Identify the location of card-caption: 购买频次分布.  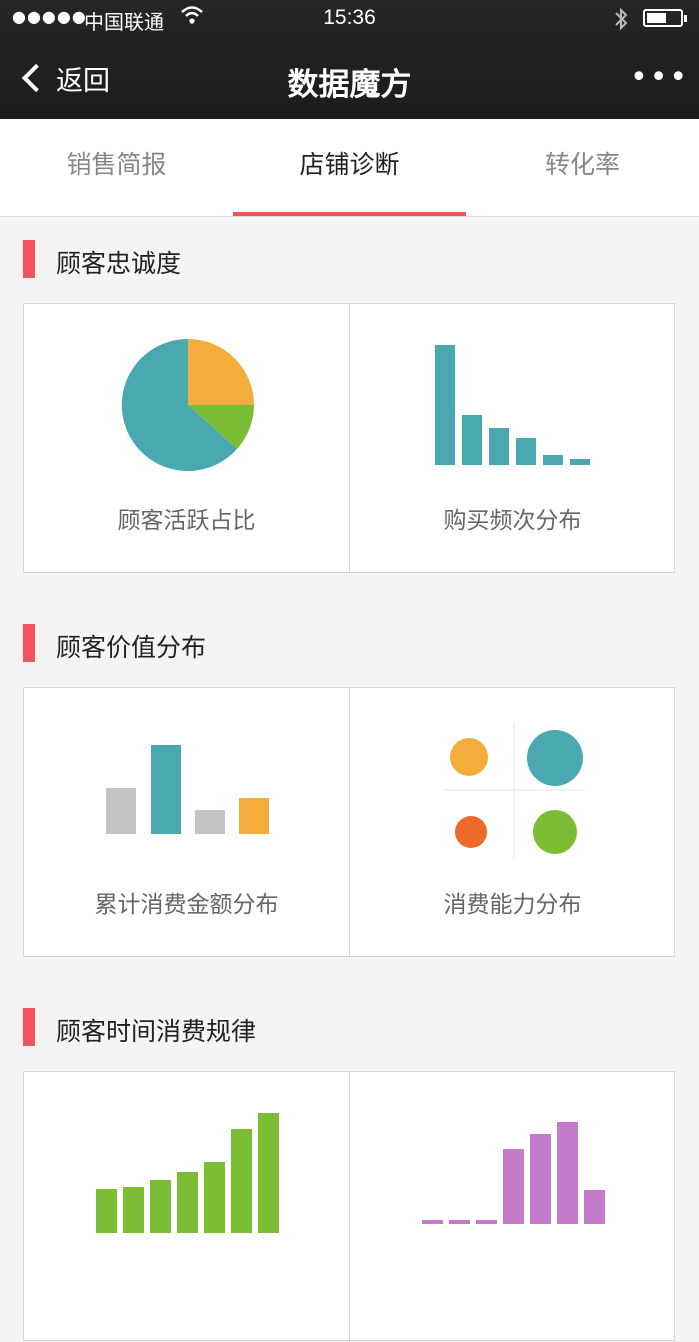
(512, 521).